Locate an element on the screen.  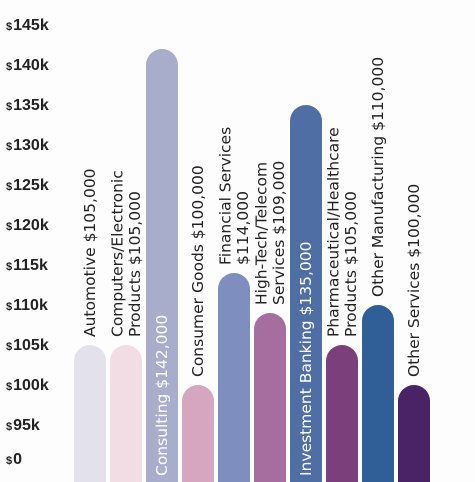
bar-consulting is located at coordinates (162, 265).